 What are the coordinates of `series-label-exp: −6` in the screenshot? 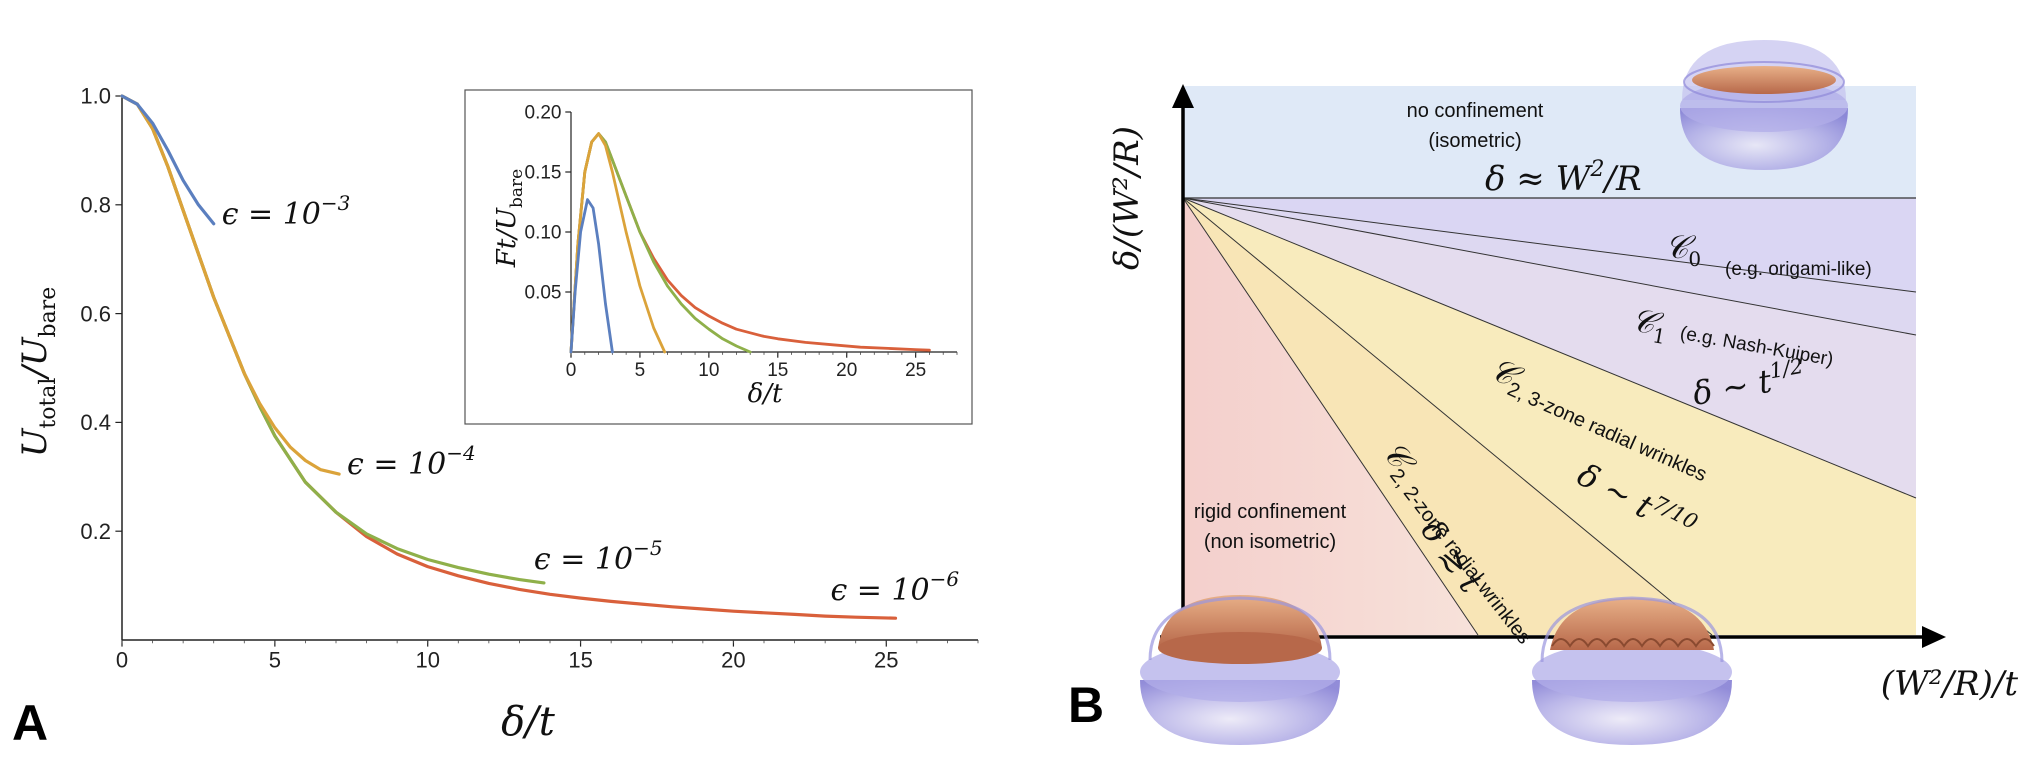 It's located at (945, 579).